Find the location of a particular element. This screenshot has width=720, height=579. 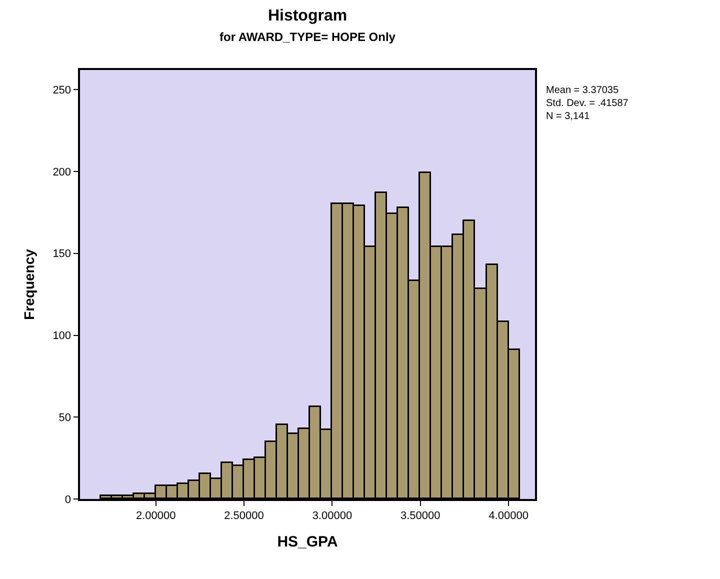

chart-title: Histogram is located at coordinates (308, 15).